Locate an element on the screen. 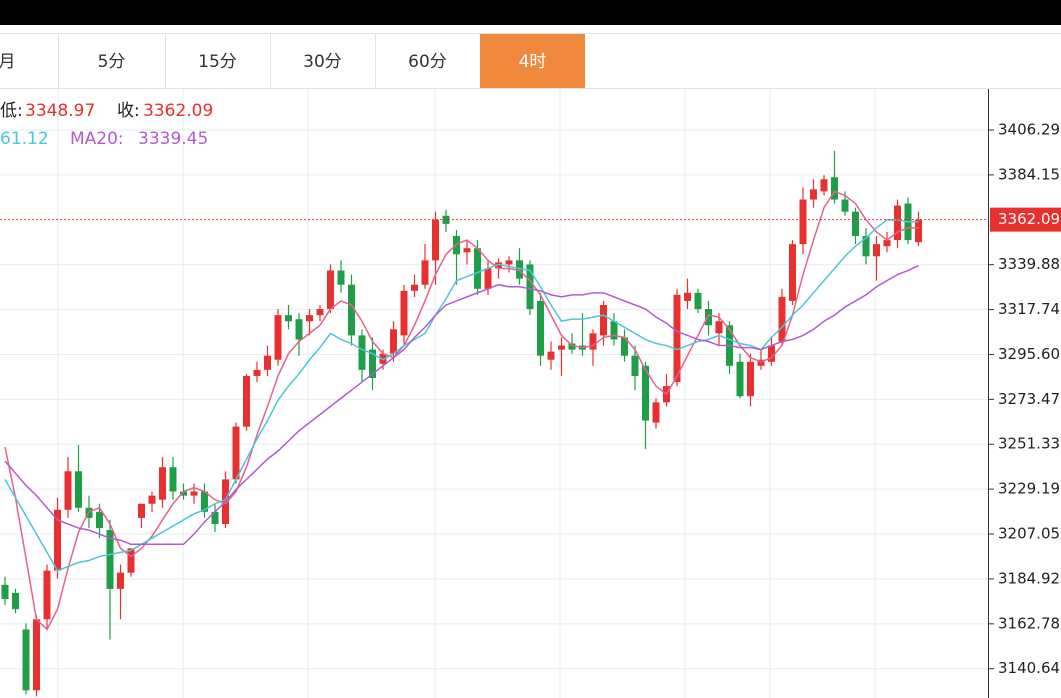 This screenshot has width=1061, height=698. y-tick-label: 3251.33 is located at coordinates (1029, 444).